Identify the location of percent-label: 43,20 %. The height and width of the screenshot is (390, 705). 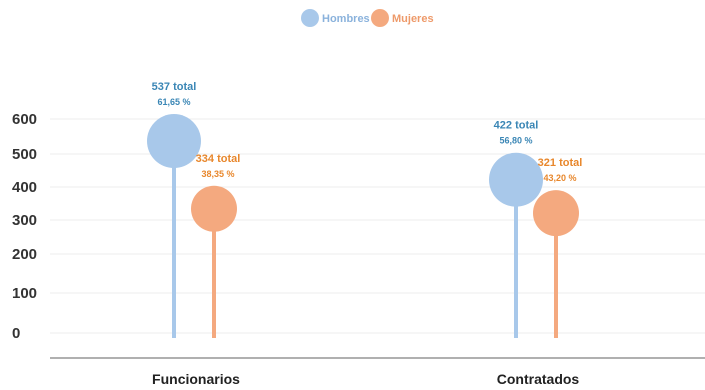
(559, 178).